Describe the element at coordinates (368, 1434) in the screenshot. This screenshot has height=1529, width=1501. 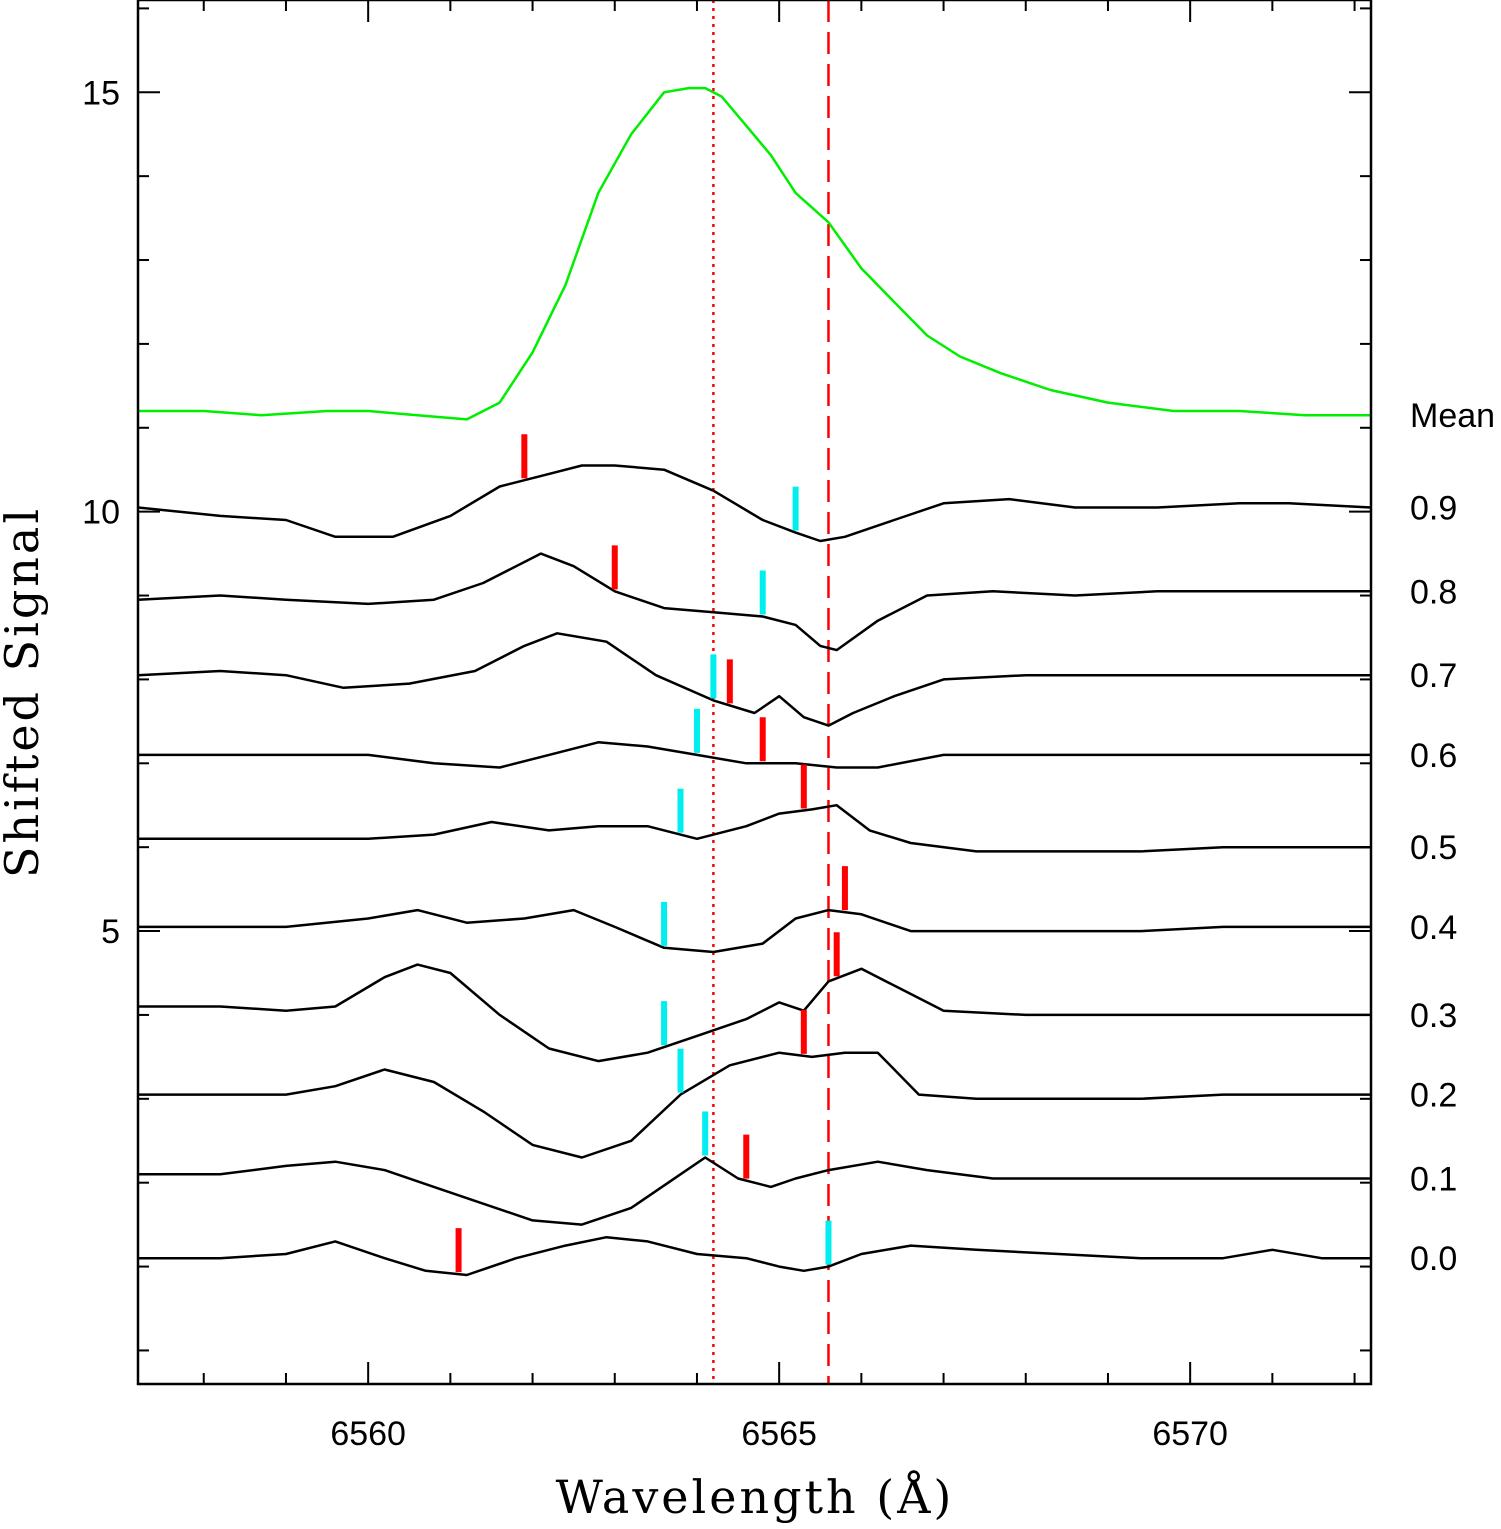
I see `x-tick-label: 6560` at that location.